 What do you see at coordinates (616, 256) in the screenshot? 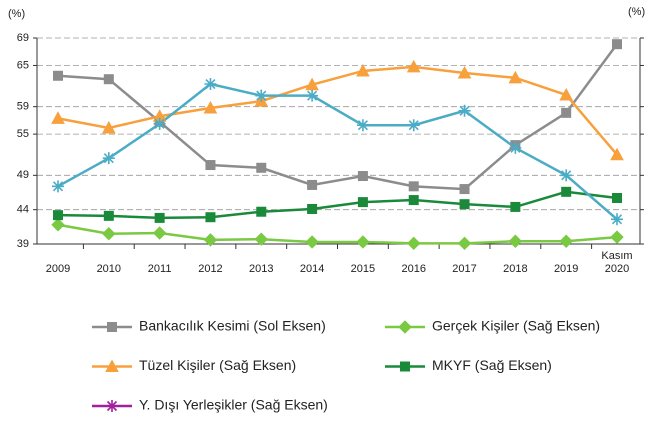
I see `x-note: Kasım` at bounding box center [616, 256].